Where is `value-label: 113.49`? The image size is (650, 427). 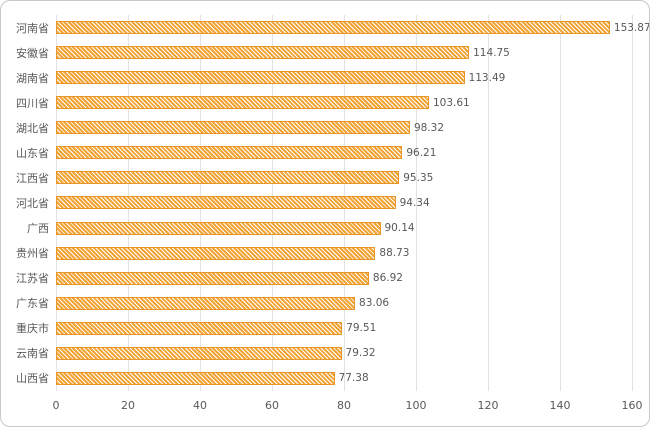 value-label: 113.49 is located at coordinates (487, 77).